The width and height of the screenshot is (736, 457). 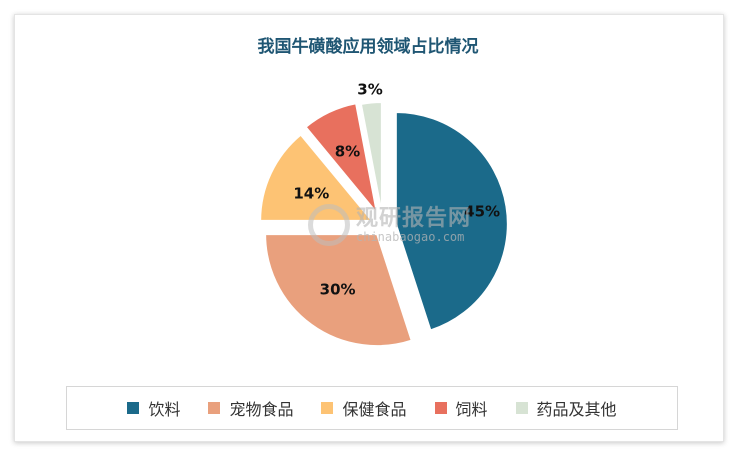 I want to click on legend-item-health-food: 保健食品, so click(x=364, y=408).